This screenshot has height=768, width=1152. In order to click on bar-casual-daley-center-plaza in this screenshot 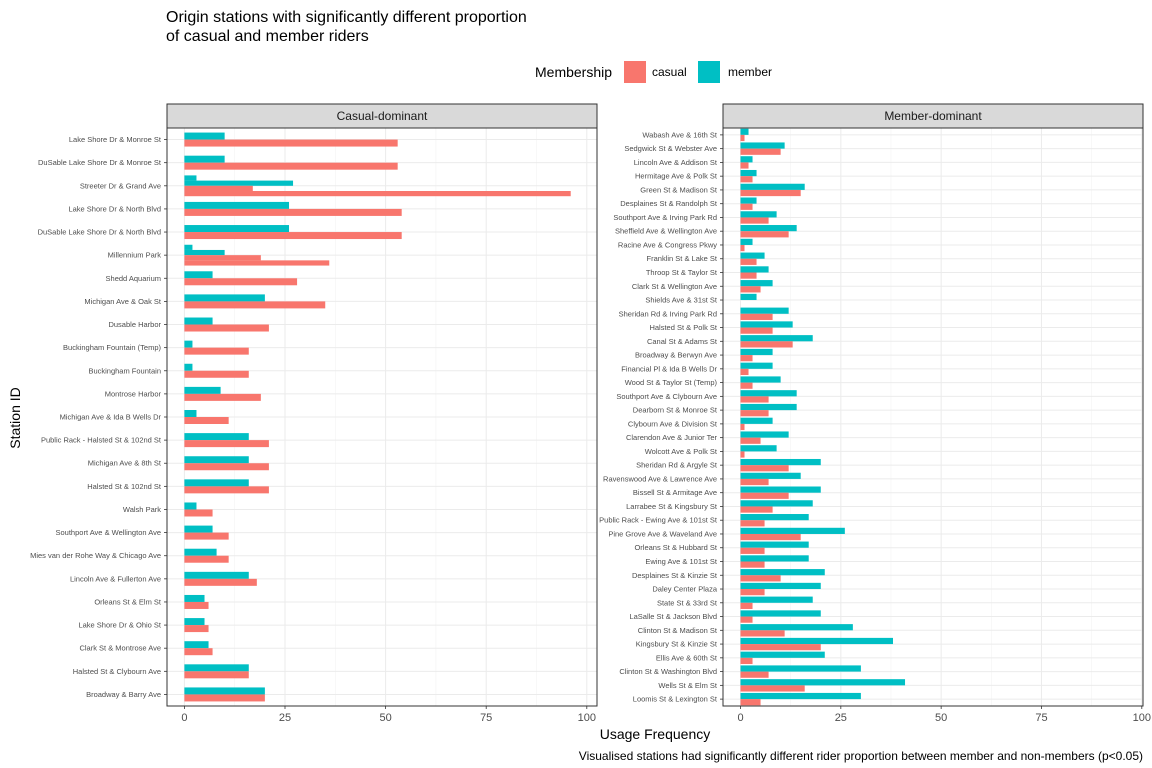, I will do `click(752, 592)`.